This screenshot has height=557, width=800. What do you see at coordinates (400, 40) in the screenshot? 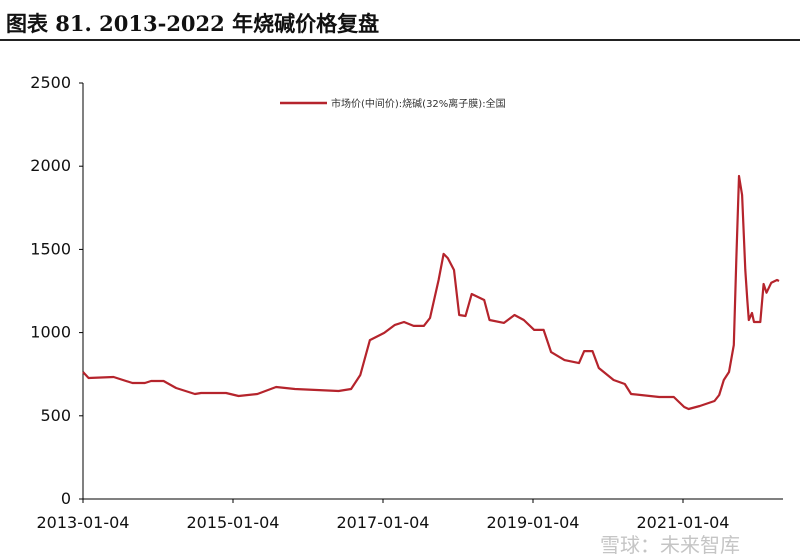
I see `title-divider` at bounding box center [400, 40].